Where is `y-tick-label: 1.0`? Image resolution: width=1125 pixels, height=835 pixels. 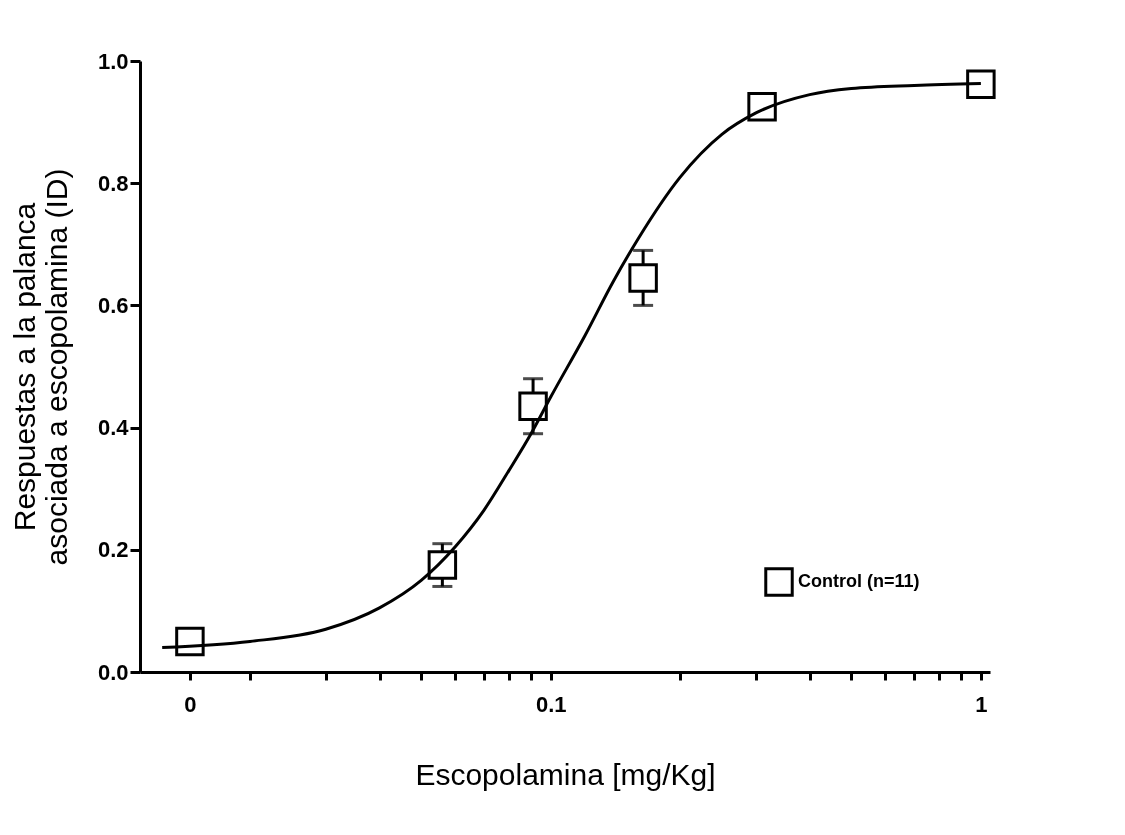
y-tick-label: 1.0 is located at coordinates (113, 61).